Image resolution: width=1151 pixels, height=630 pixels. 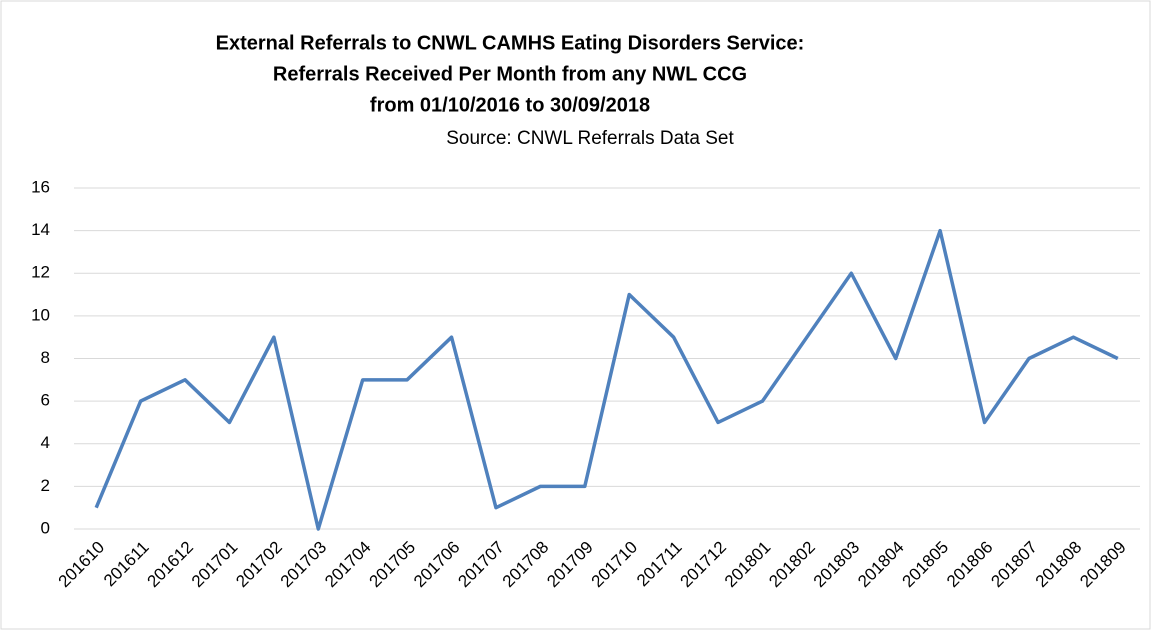 What do you see at coordinates (748, 565) in the screenshot?
I see `x-tick-label: 201801` at bounding box center [748, 565].